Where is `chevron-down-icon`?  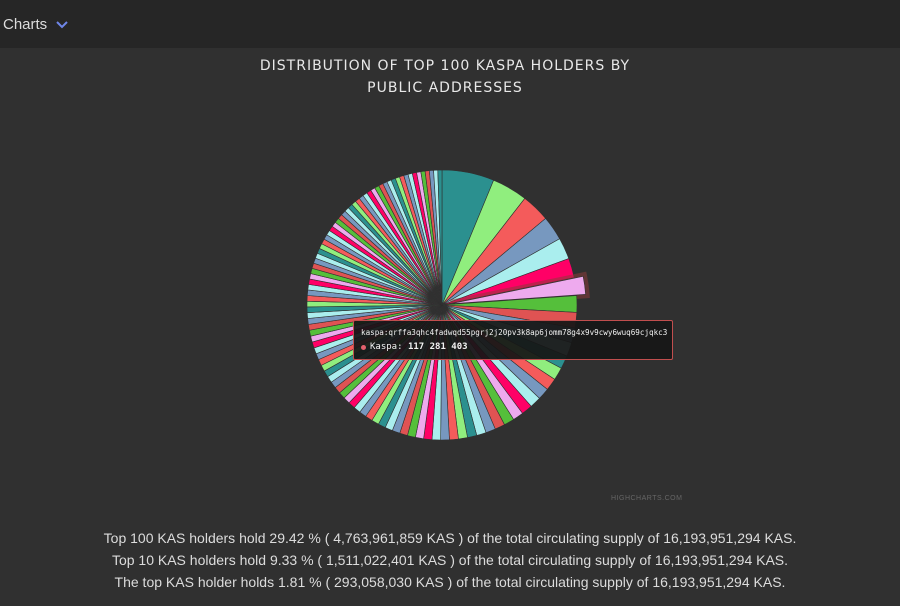 chevron-down-icon is located at coordinates (62, 25).